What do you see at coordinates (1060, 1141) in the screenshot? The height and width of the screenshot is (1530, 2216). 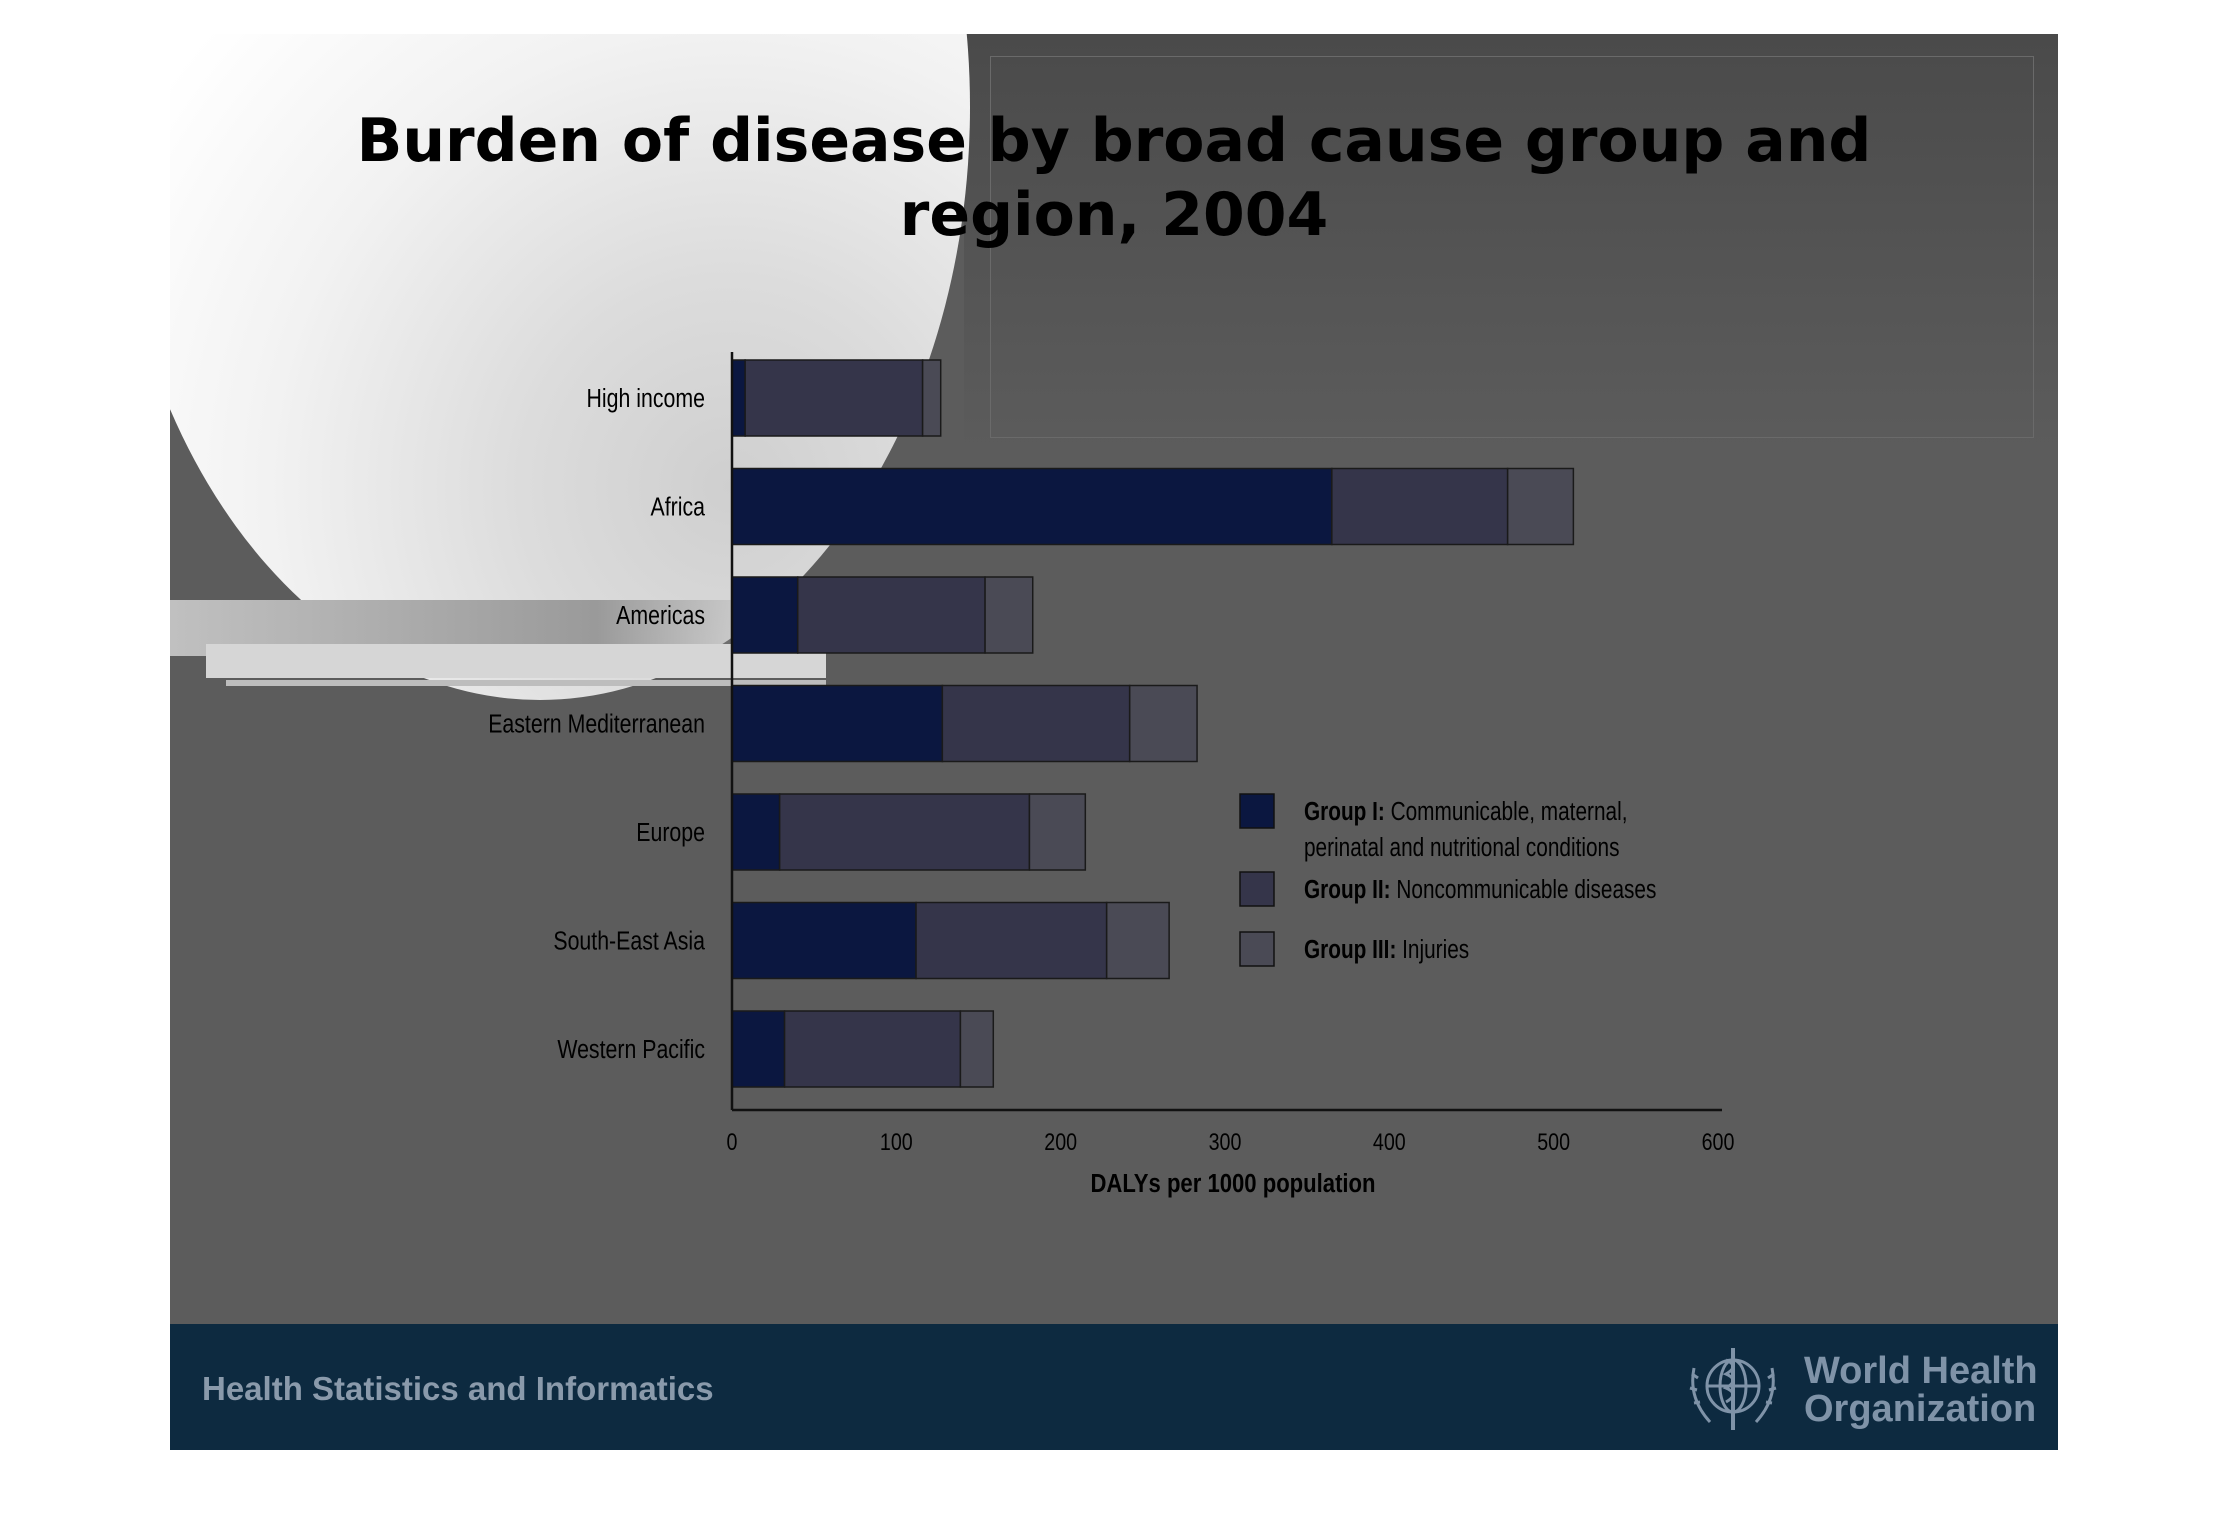 I see `x-tick-label: 200` at bounding box center [1060, 1141].